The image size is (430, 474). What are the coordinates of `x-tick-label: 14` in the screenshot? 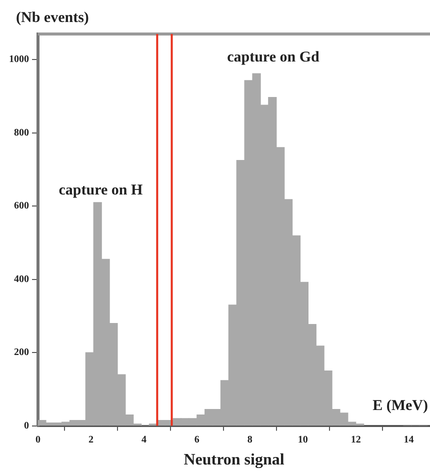 It's located at (409, 440).